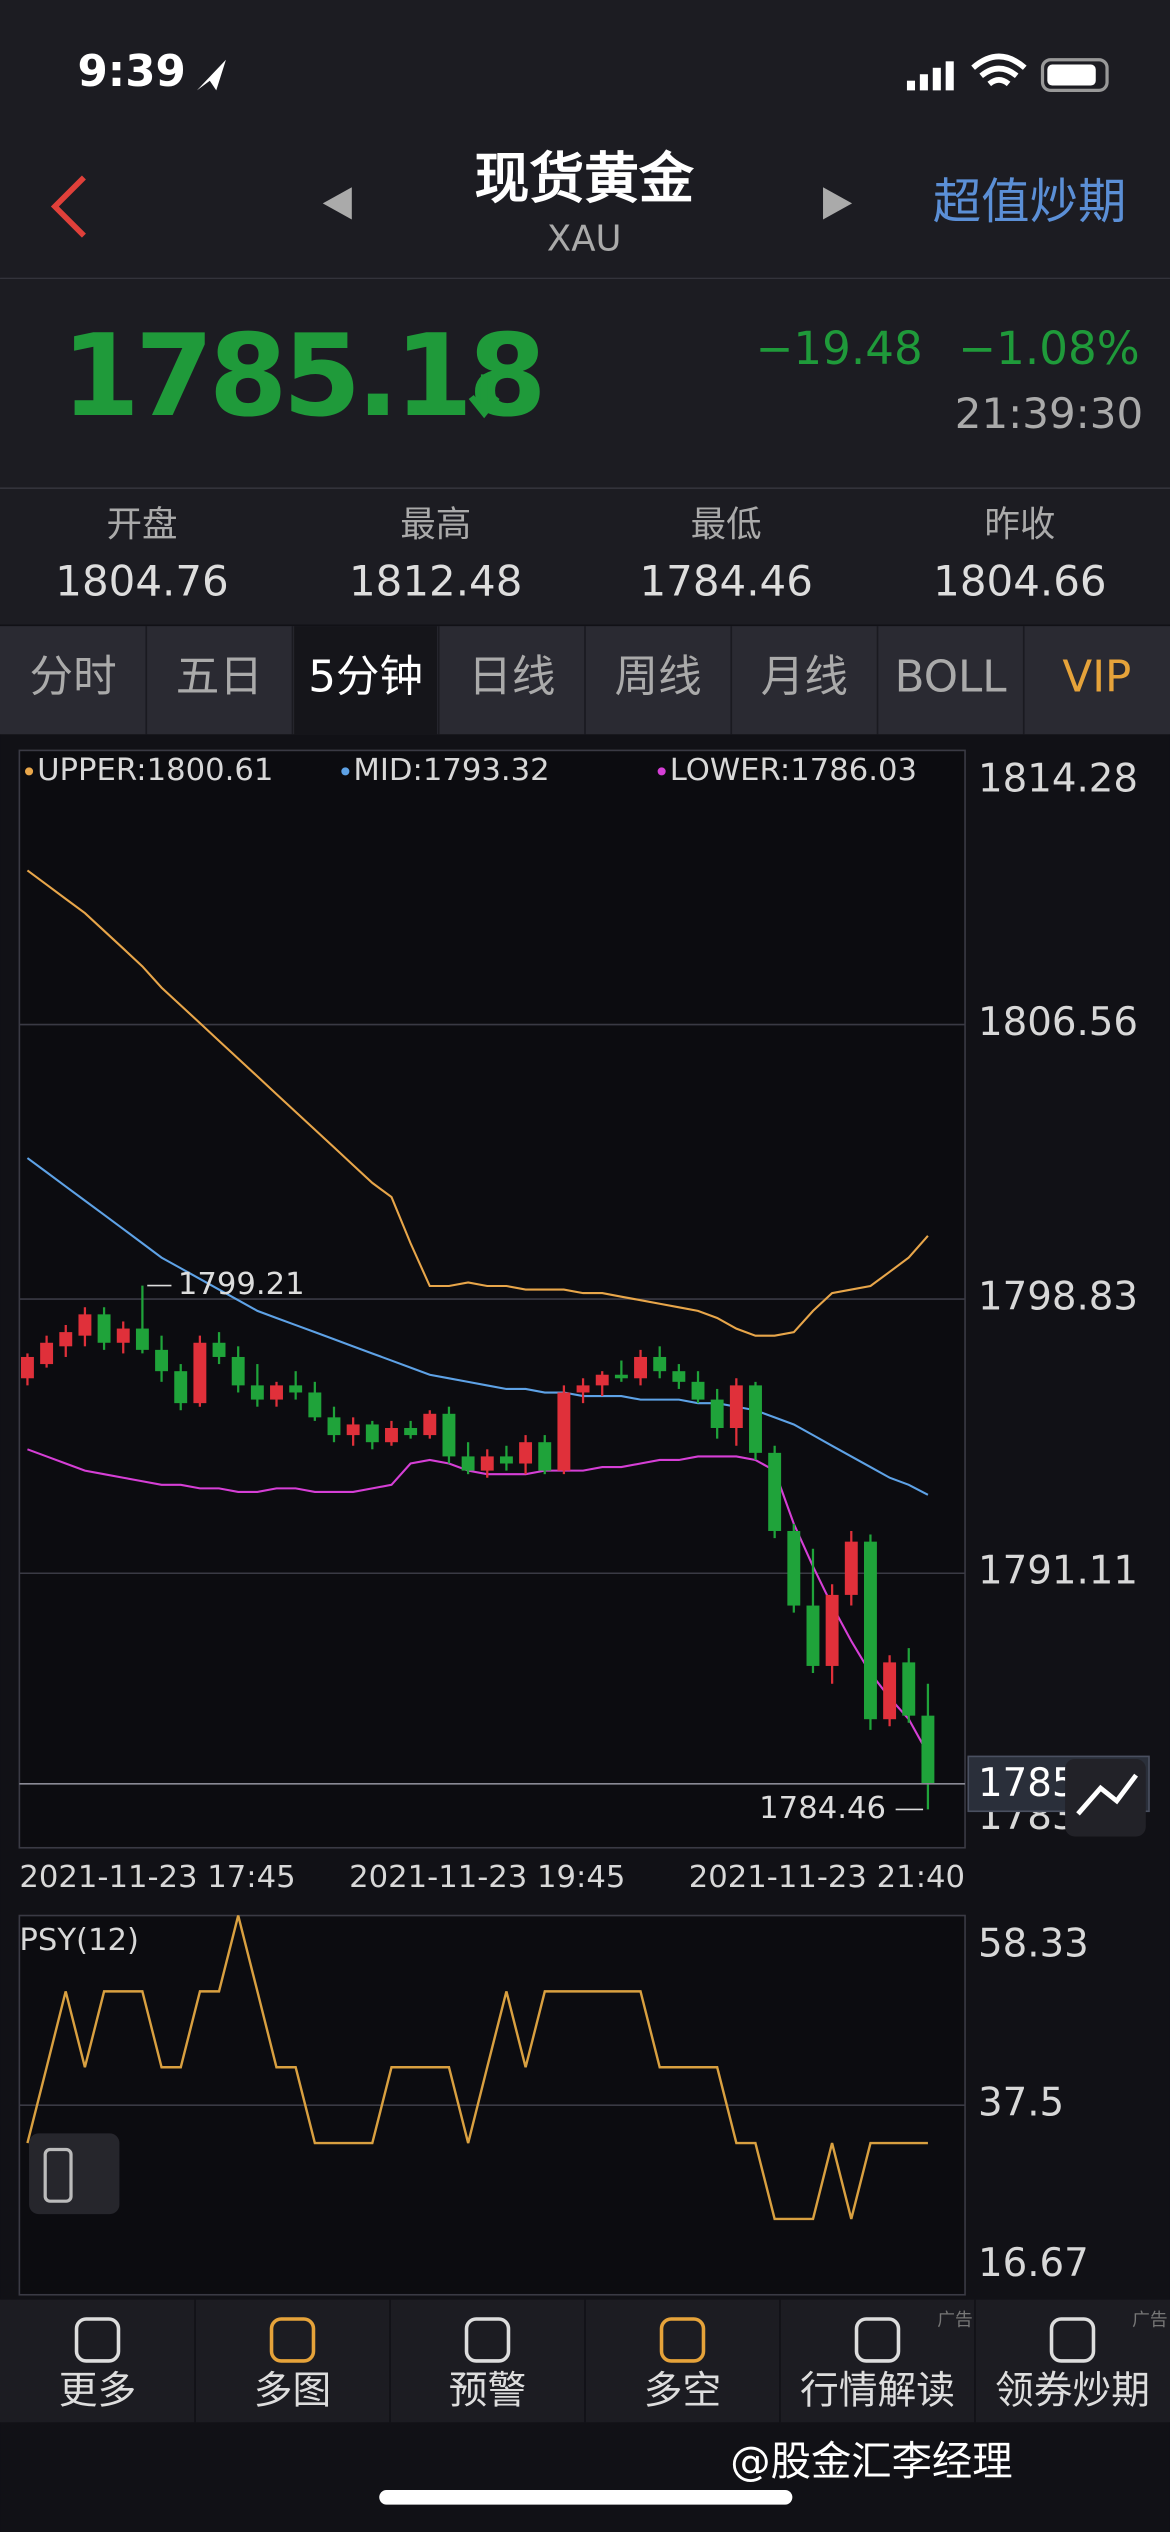 This screenshot has height=2532, width=1170. I want to click on chart-tool-icon, so click(1107, 1794).